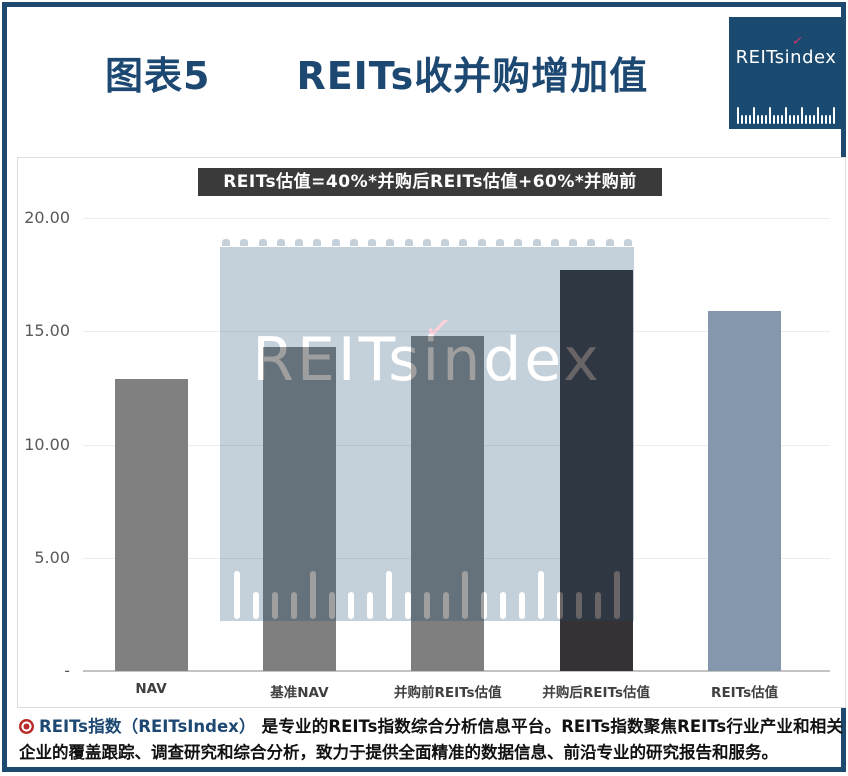 Image resolution: width=848 pixels, height=776 pixels. Describe the element at coordinates (745, 490) in the screenshot. I see `bar-REITs估值` at that location.